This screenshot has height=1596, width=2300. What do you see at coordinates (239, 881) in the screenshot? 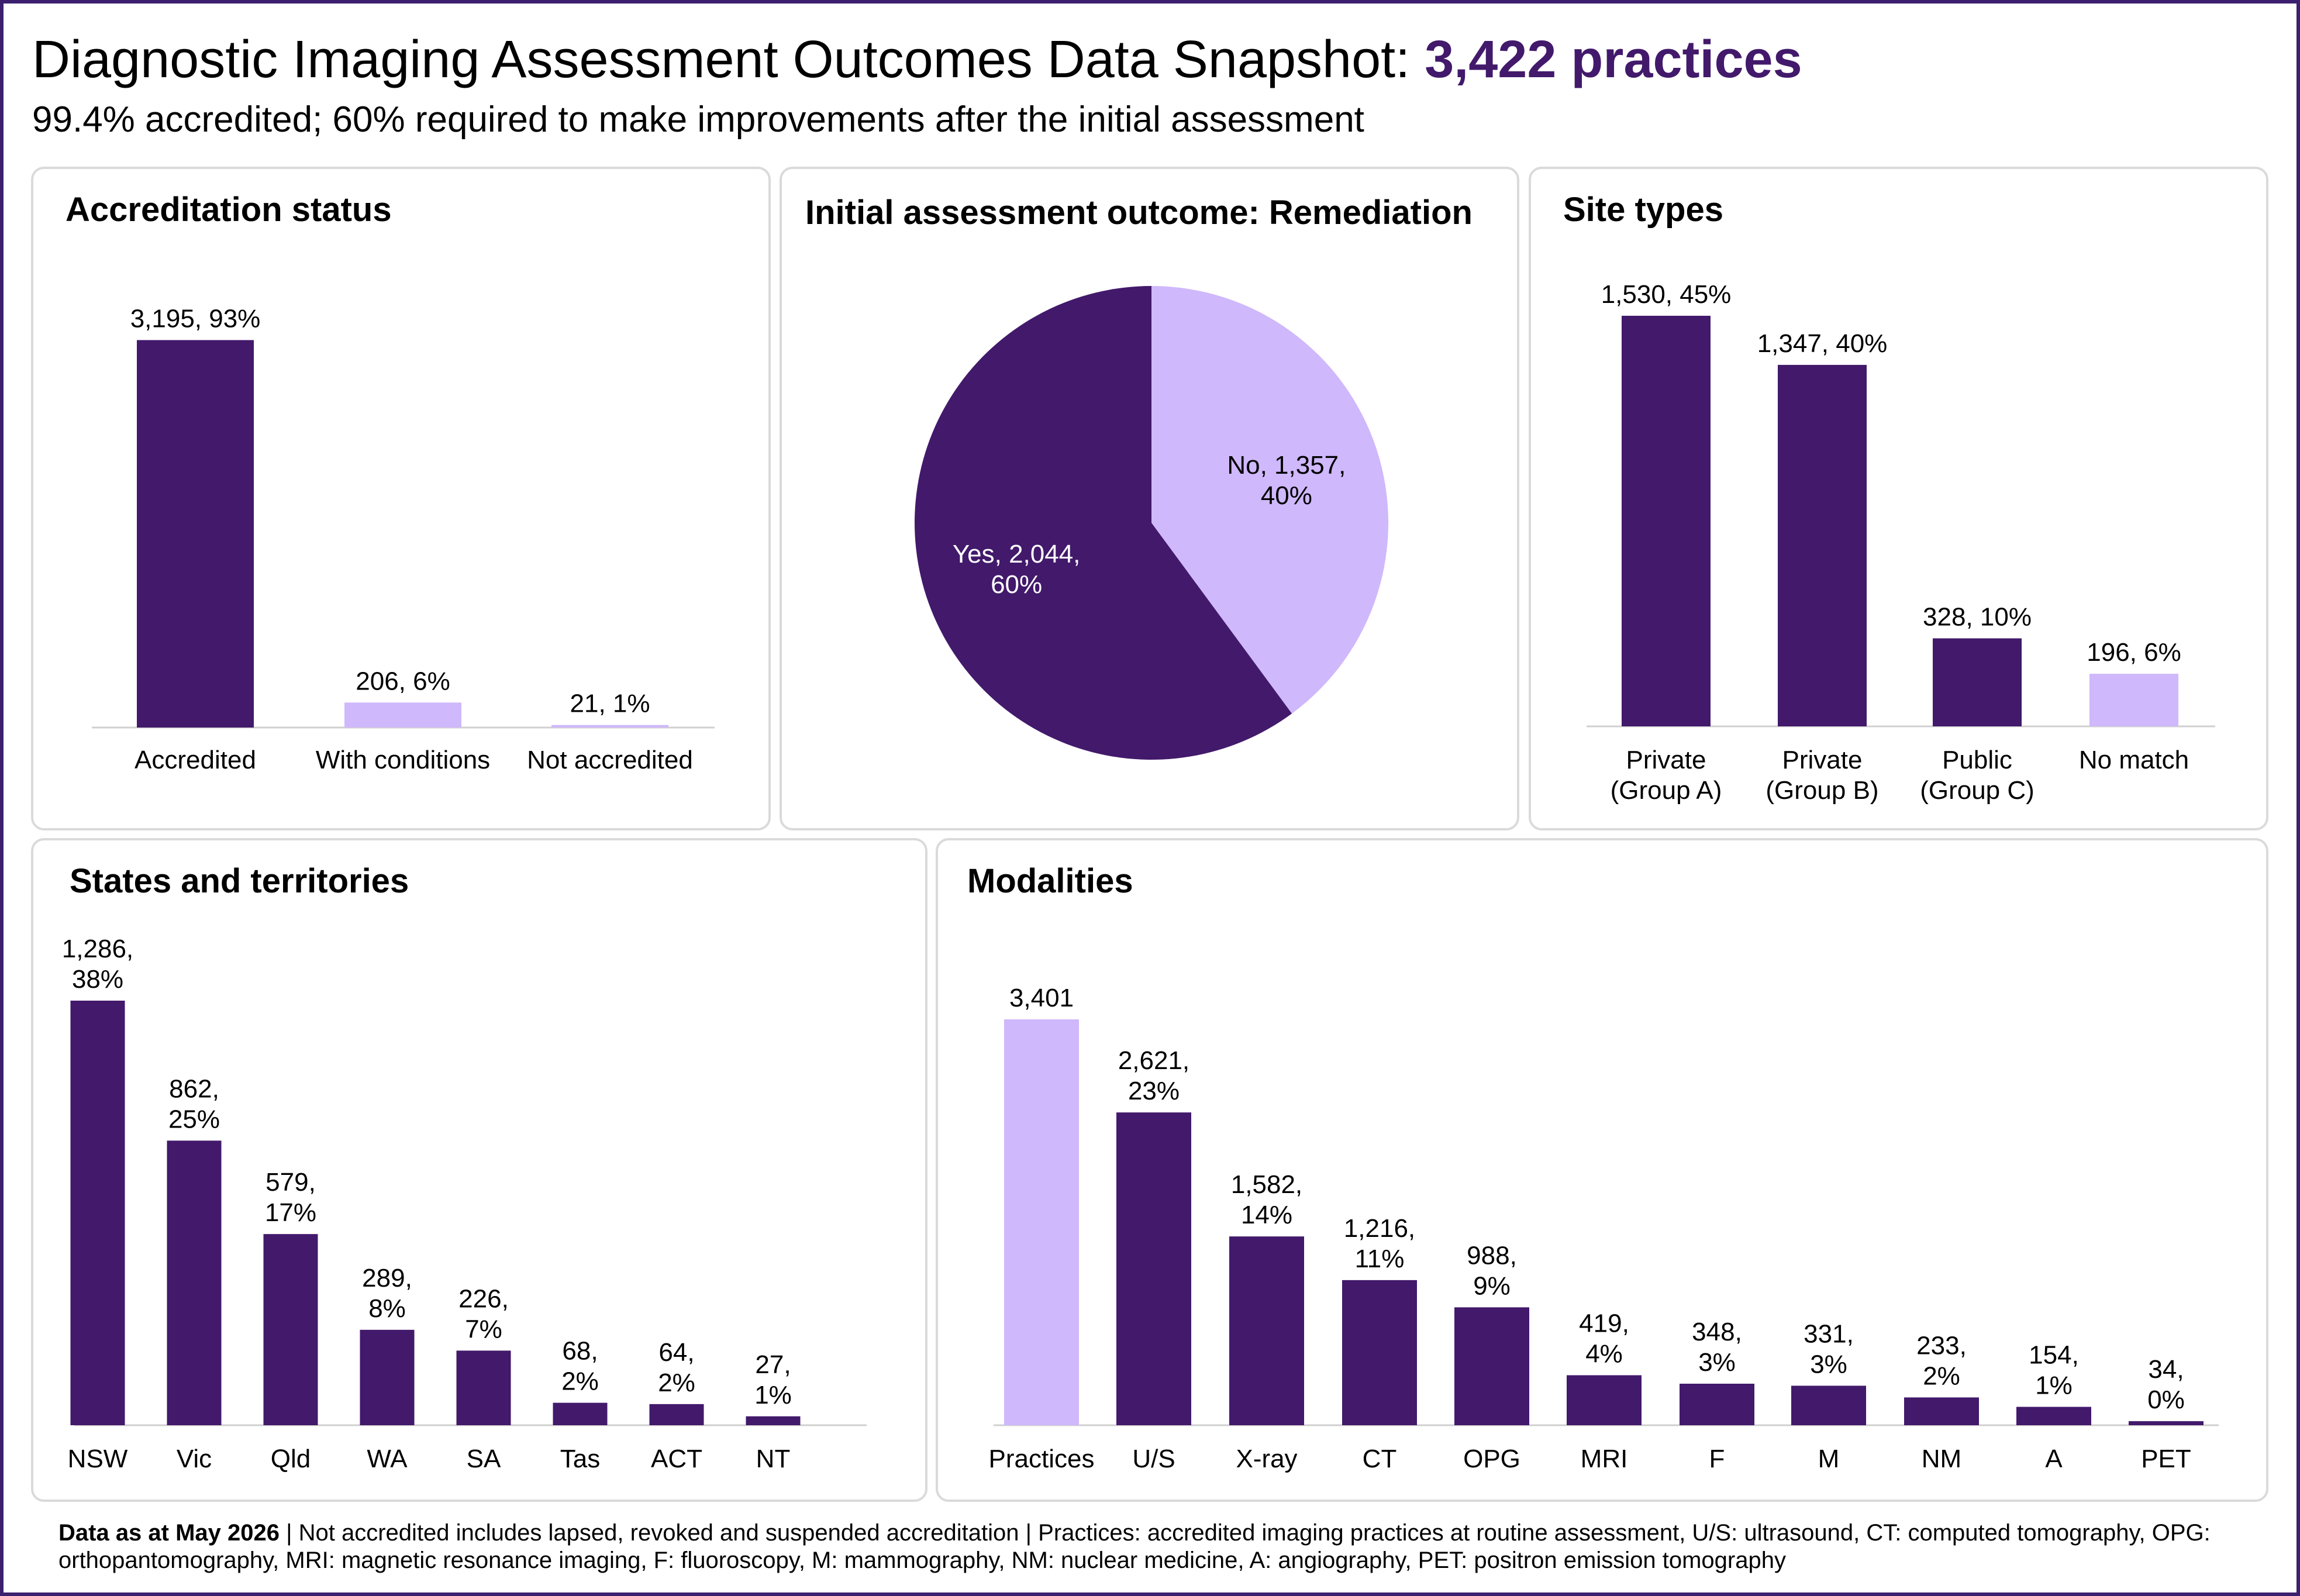
I see `panel-title-states: States and territories` at bounding box center [239, 881].